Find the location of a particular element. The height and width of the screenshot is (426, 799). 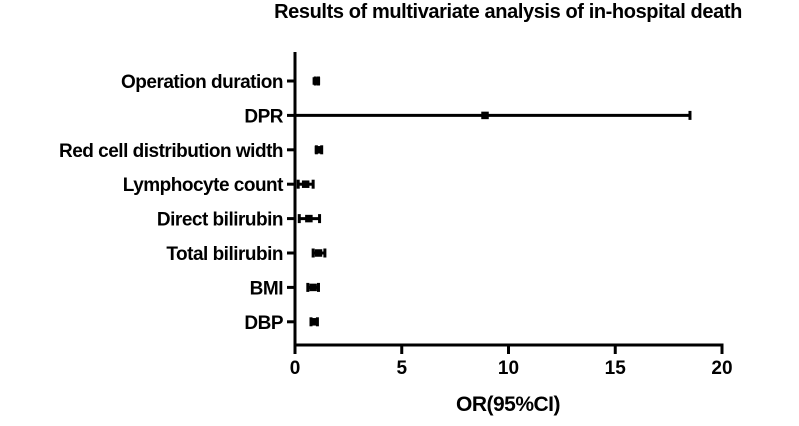

x-tick-label: 0 is located at coordinates (295, 368).